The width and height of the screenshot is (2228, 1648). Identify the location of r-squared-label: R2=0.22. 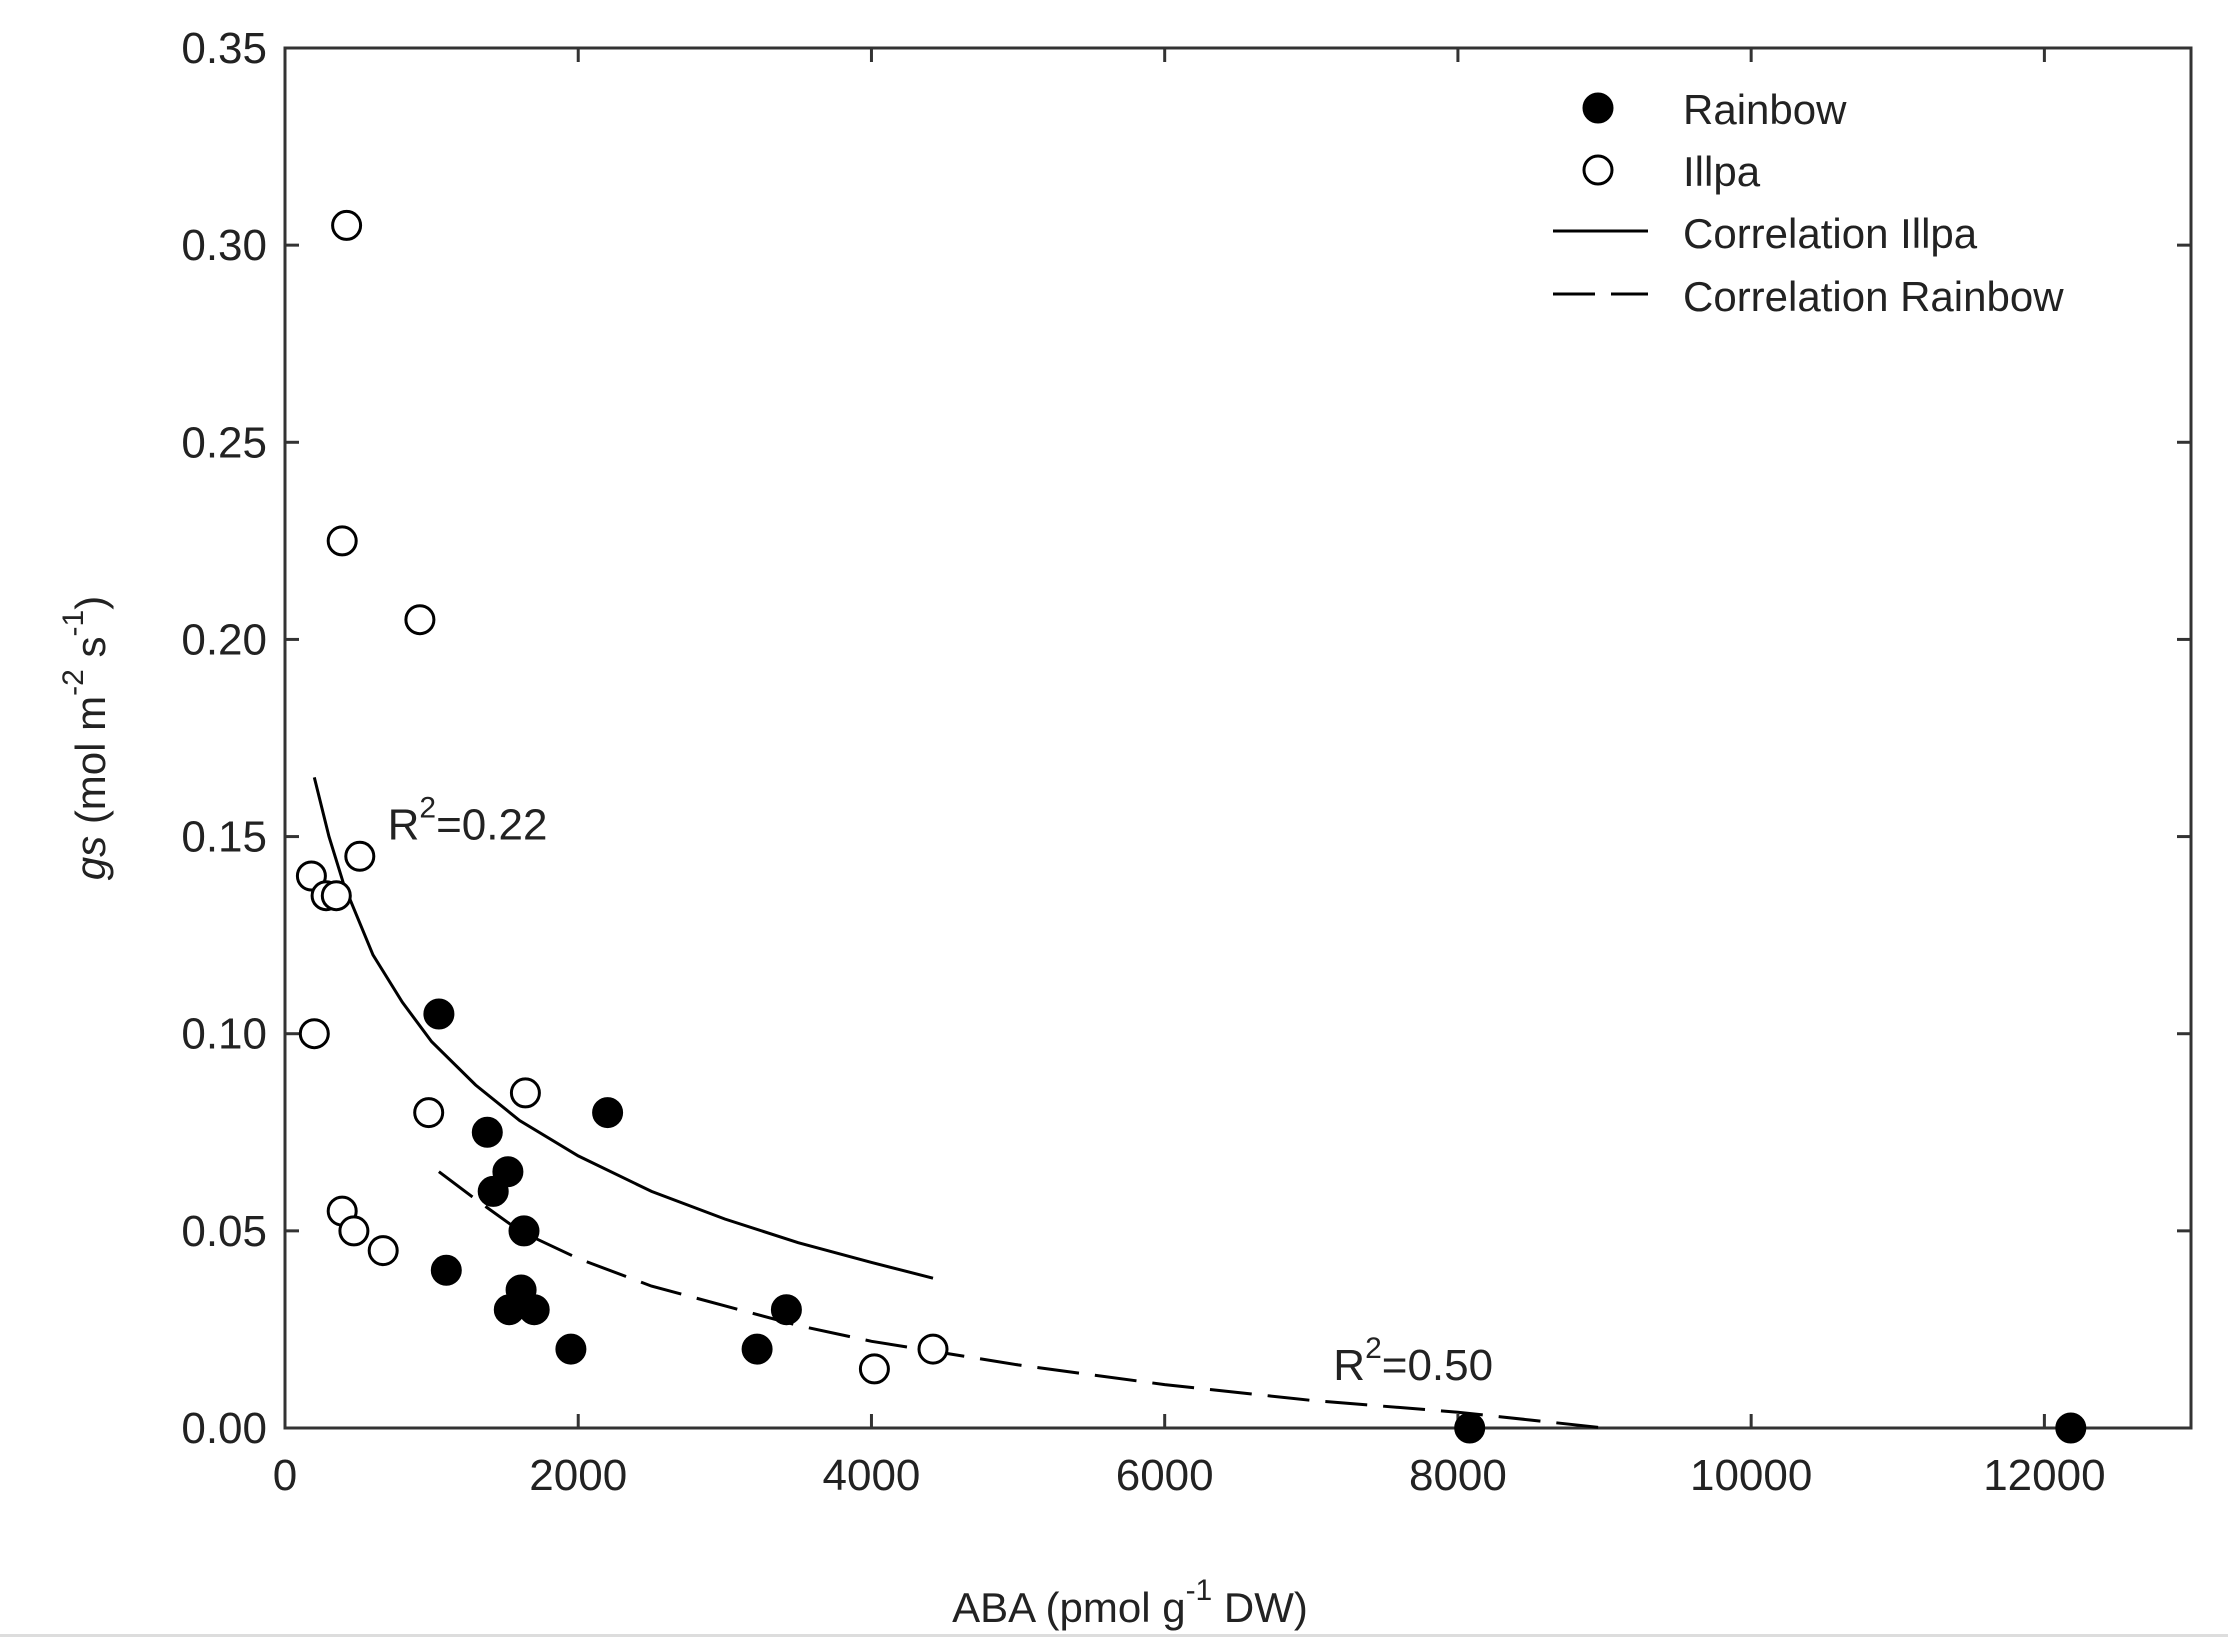
(468, 821).